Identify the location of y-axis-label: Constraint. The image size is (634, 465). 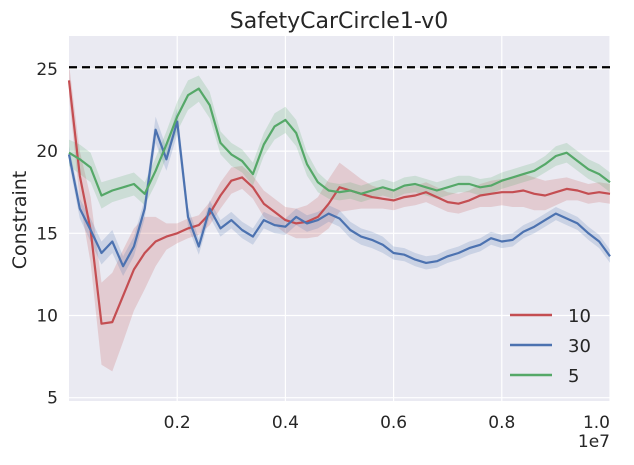
(20, 220).